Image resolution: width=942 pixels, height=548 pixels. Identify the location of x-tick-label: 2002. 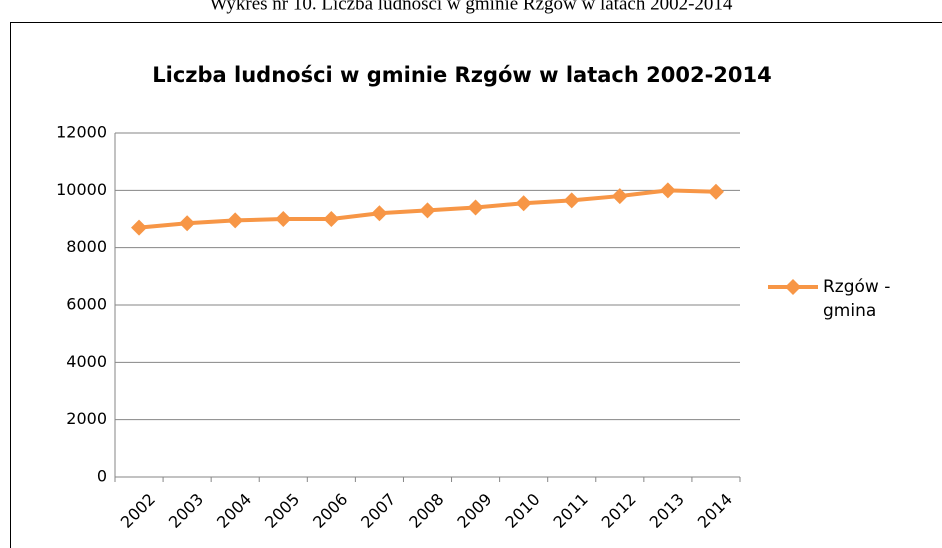
(138, 511).